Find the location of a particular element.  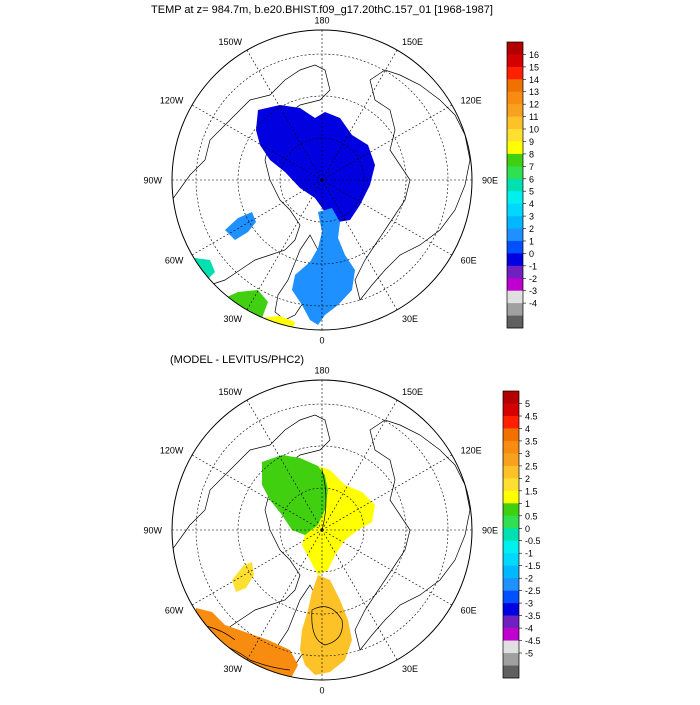

colorbar-label: 5 is located at coordinates (531, 192).